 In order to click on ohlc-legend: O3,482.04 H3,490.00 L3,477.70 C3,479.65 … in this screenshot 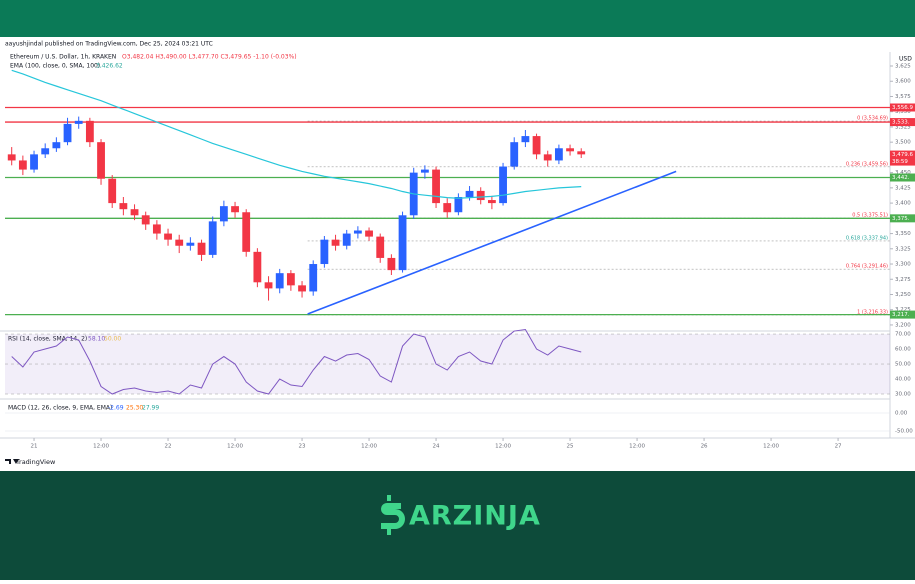, I will do `click(209, 57)`.